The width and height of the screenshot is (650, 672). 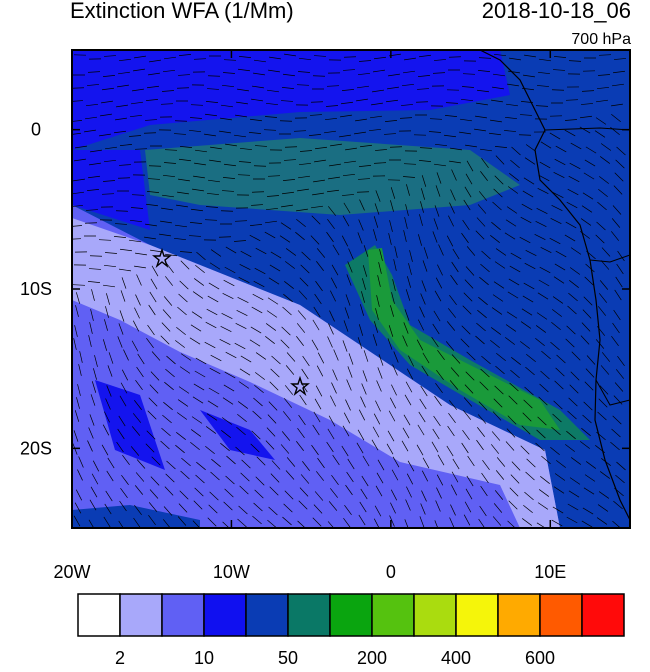 I want to click on colorbar-label: 50, so click(x=288, y=657).